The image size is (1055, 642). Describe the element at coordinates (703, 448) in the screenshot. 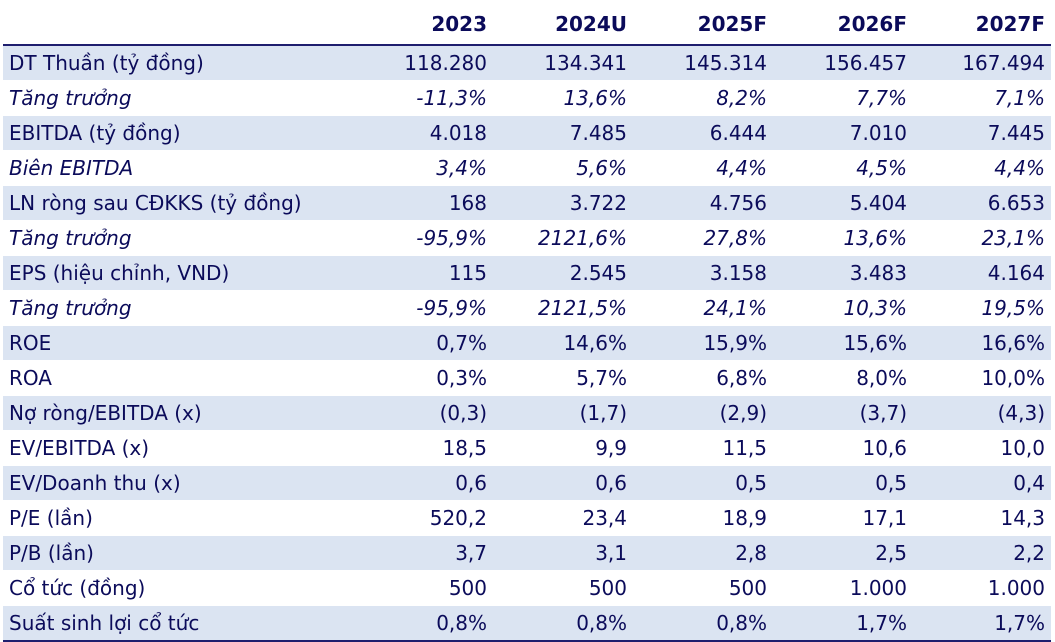

I see `cell-value: 11,5` at that location.